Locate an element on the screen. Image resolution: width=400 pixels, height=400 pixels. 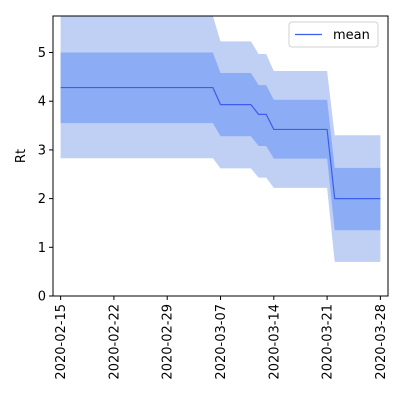
x-tick-label: 2020-03-07 is located at coordinates (221, 342).